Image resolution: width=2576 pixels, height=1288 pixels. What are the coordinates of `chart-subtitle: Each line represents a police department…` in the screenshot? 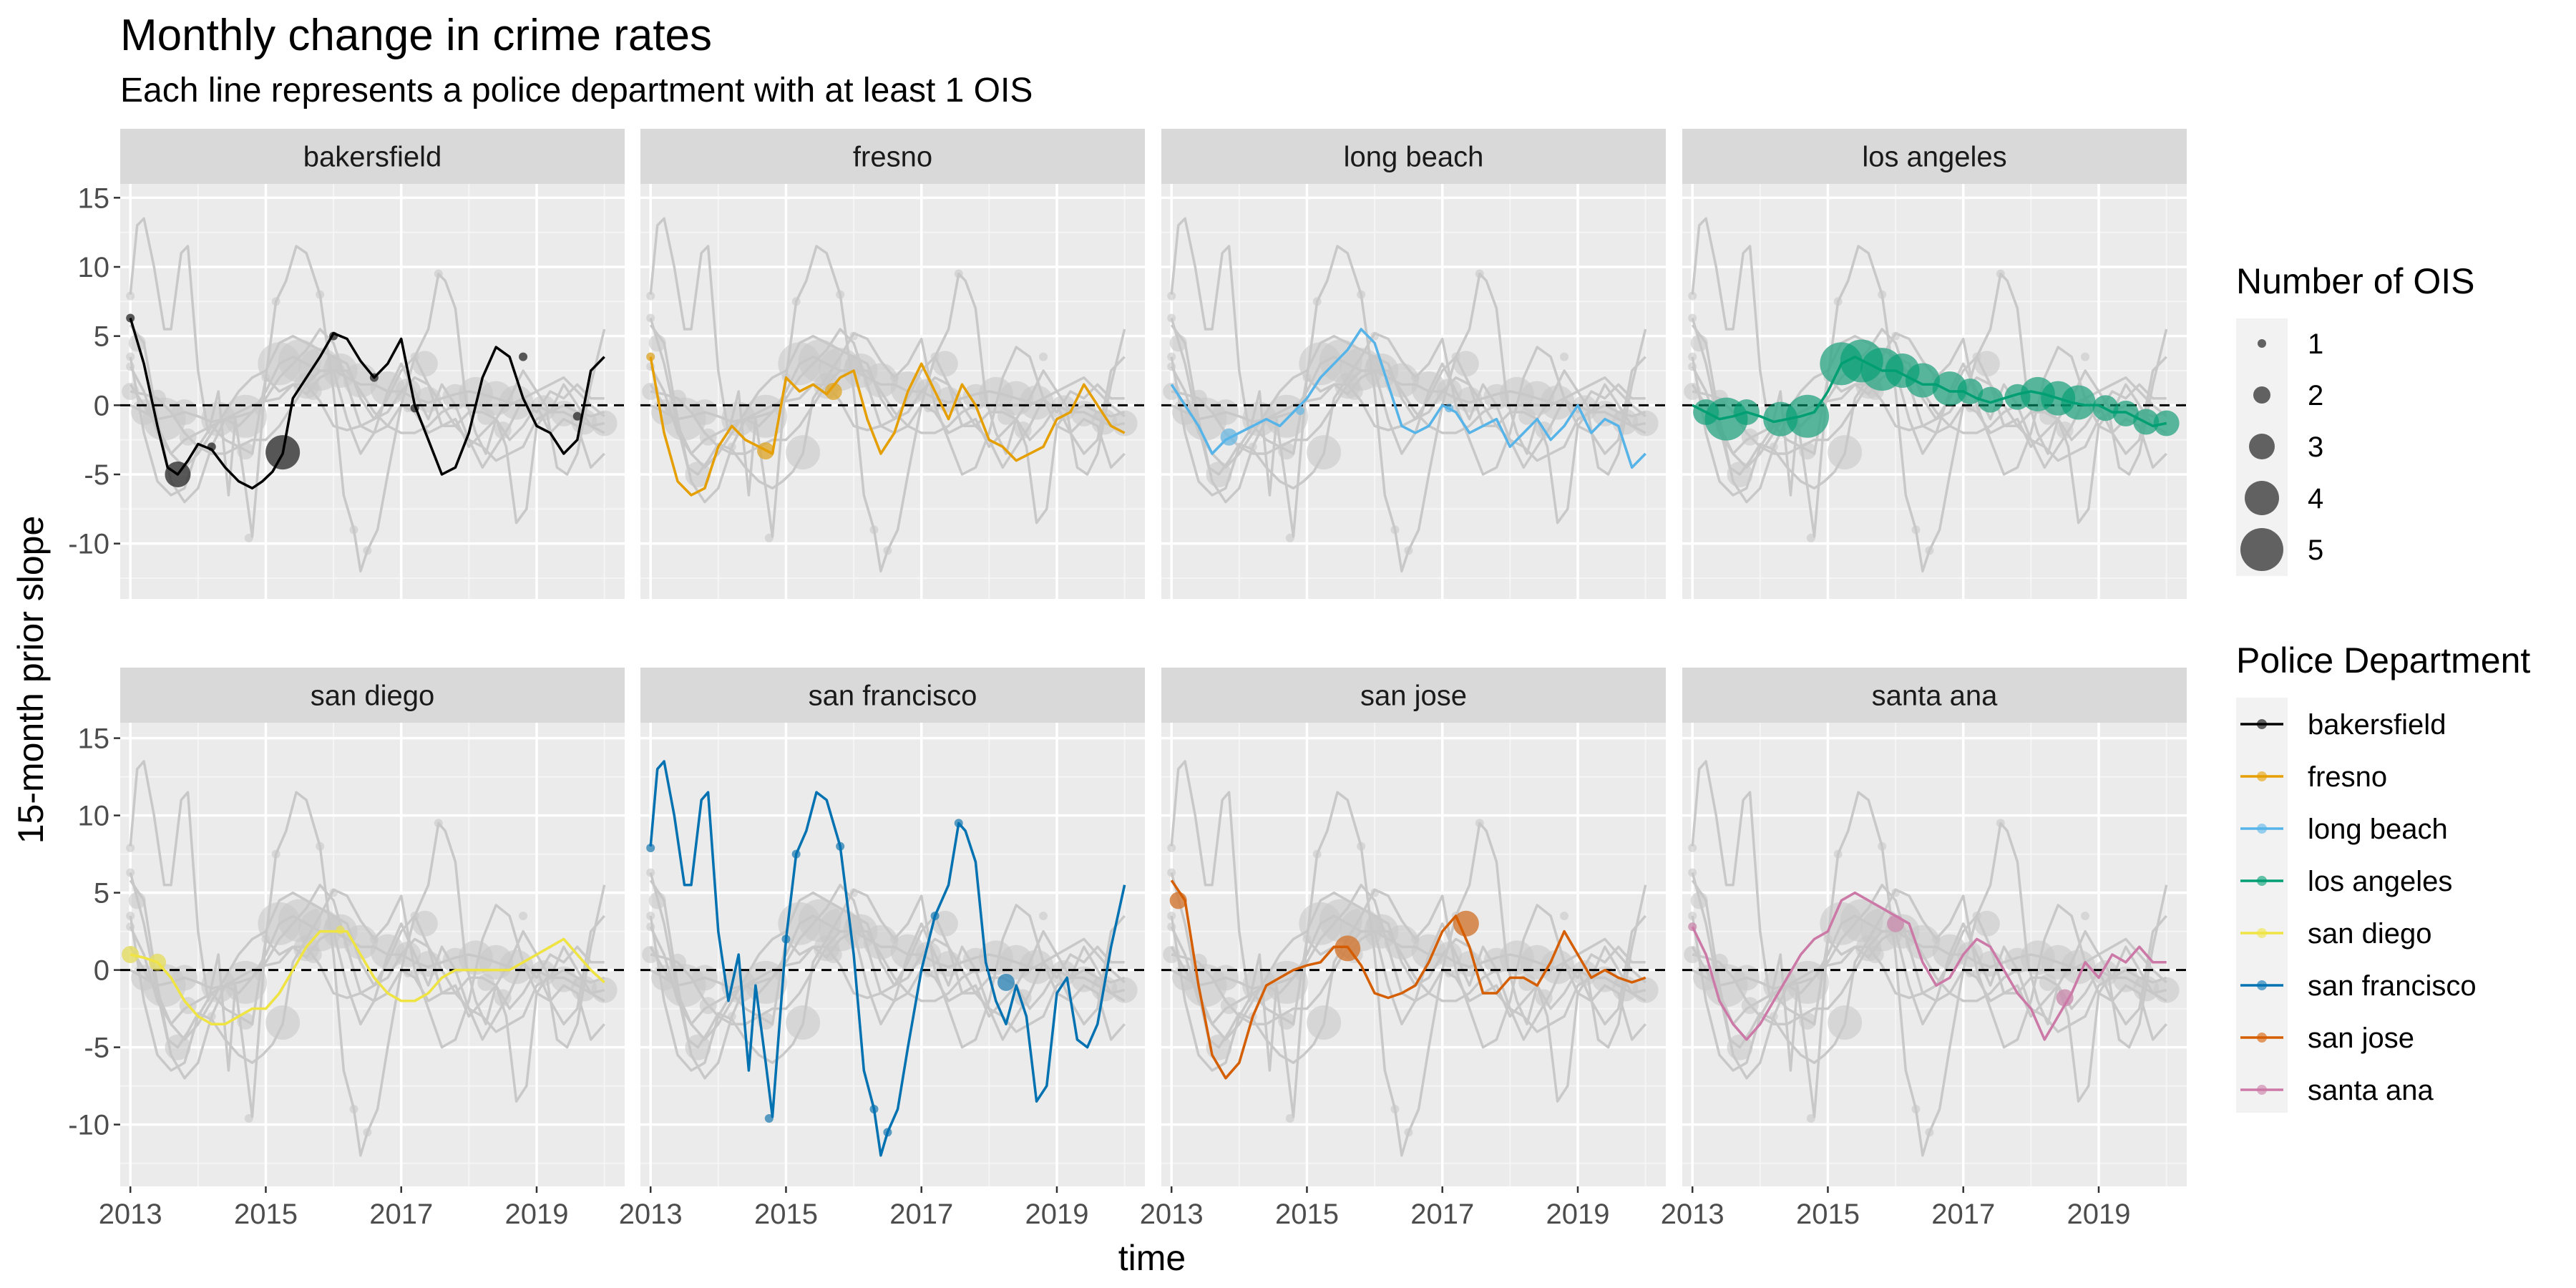 It's located at (576, 90).